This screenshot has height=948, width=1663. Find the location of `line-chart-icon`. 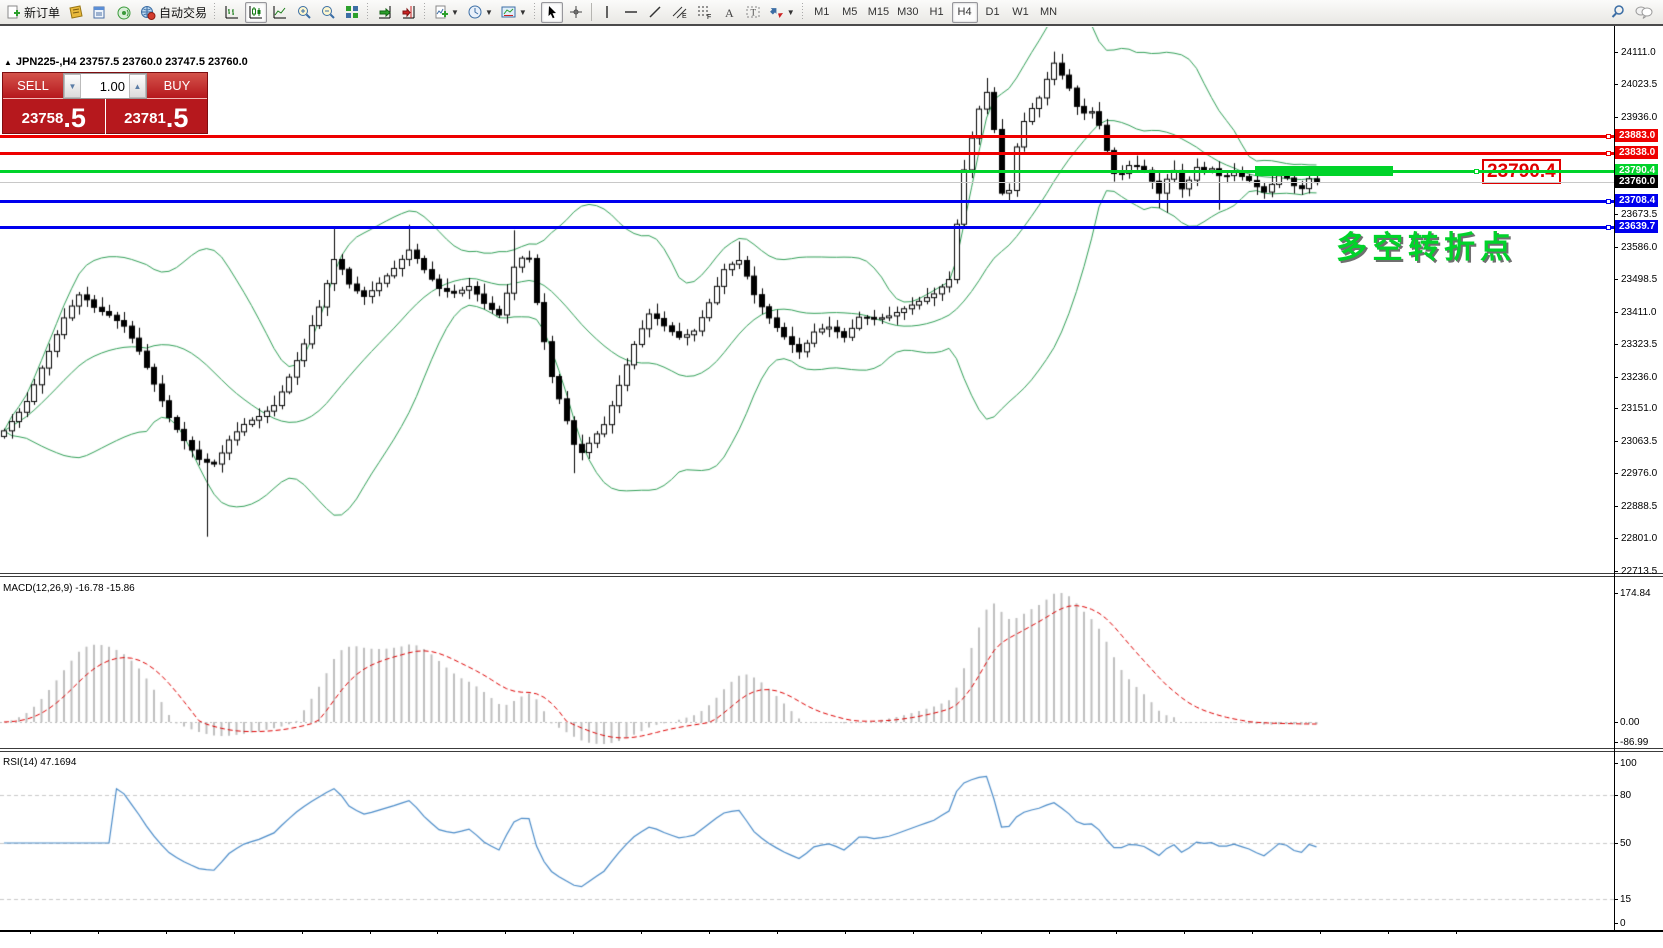

line-chart-icon is located at coordinates (280, 12).